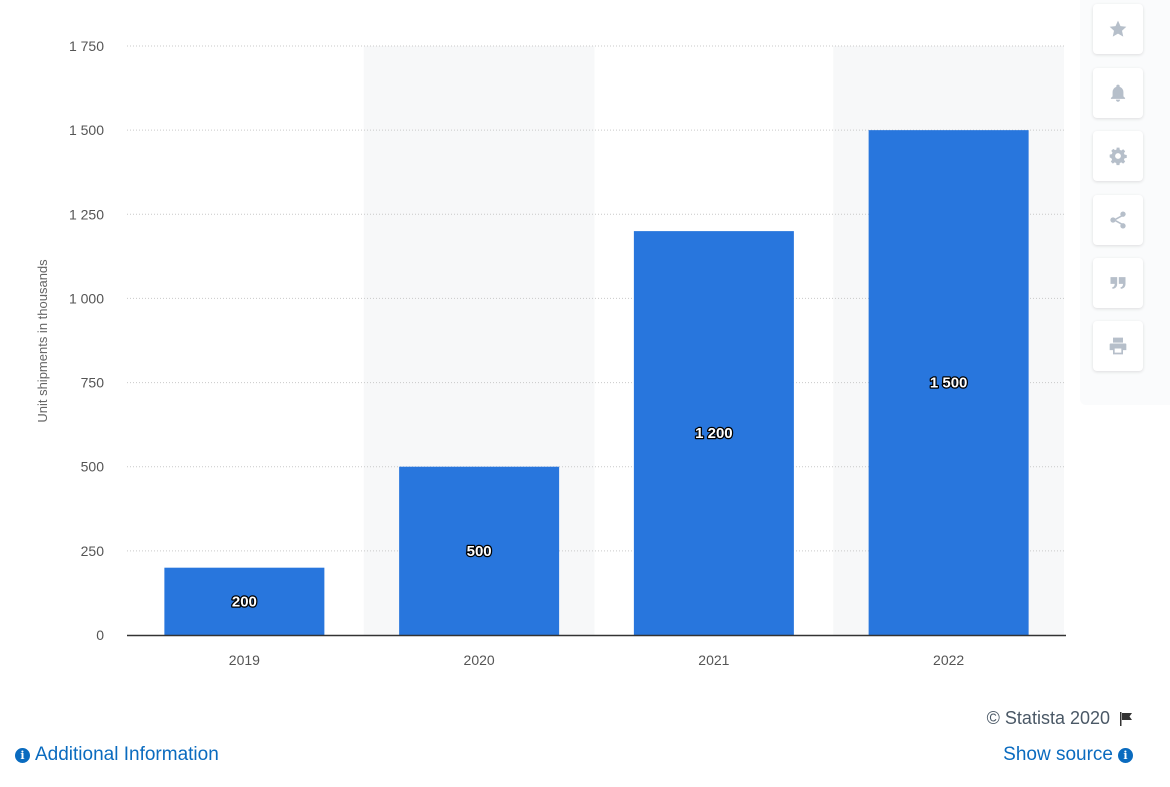 The width and height of the screenshot is (1170, 787). I want to click on share-icon, so click(1118, 220).